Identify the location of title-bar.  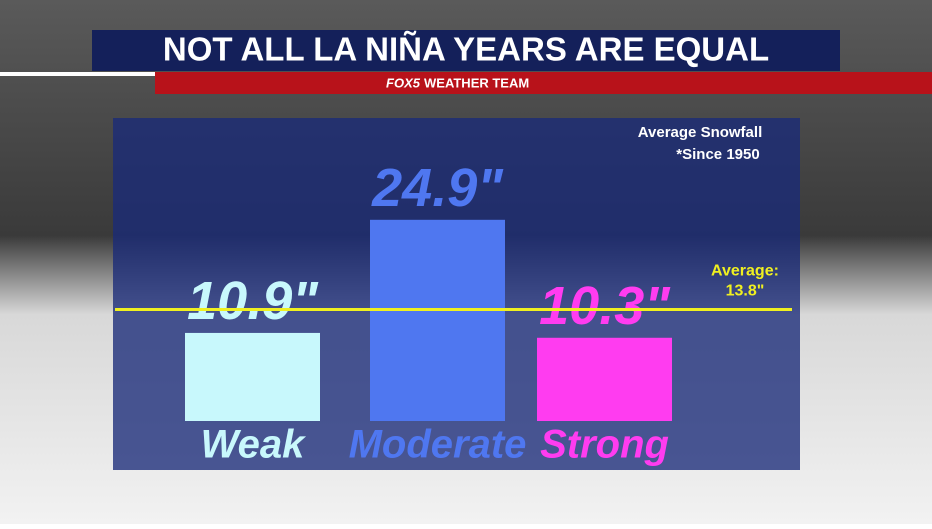
(466, 50).